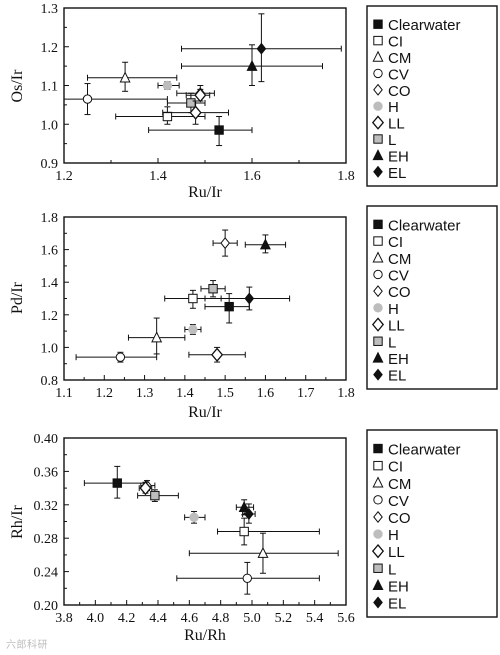 The width and height of the screenshot is (500, 655). Describe the element at coordinates (46, 606) in the screenshot. I see `y-tick-label: 0.20` at that location.